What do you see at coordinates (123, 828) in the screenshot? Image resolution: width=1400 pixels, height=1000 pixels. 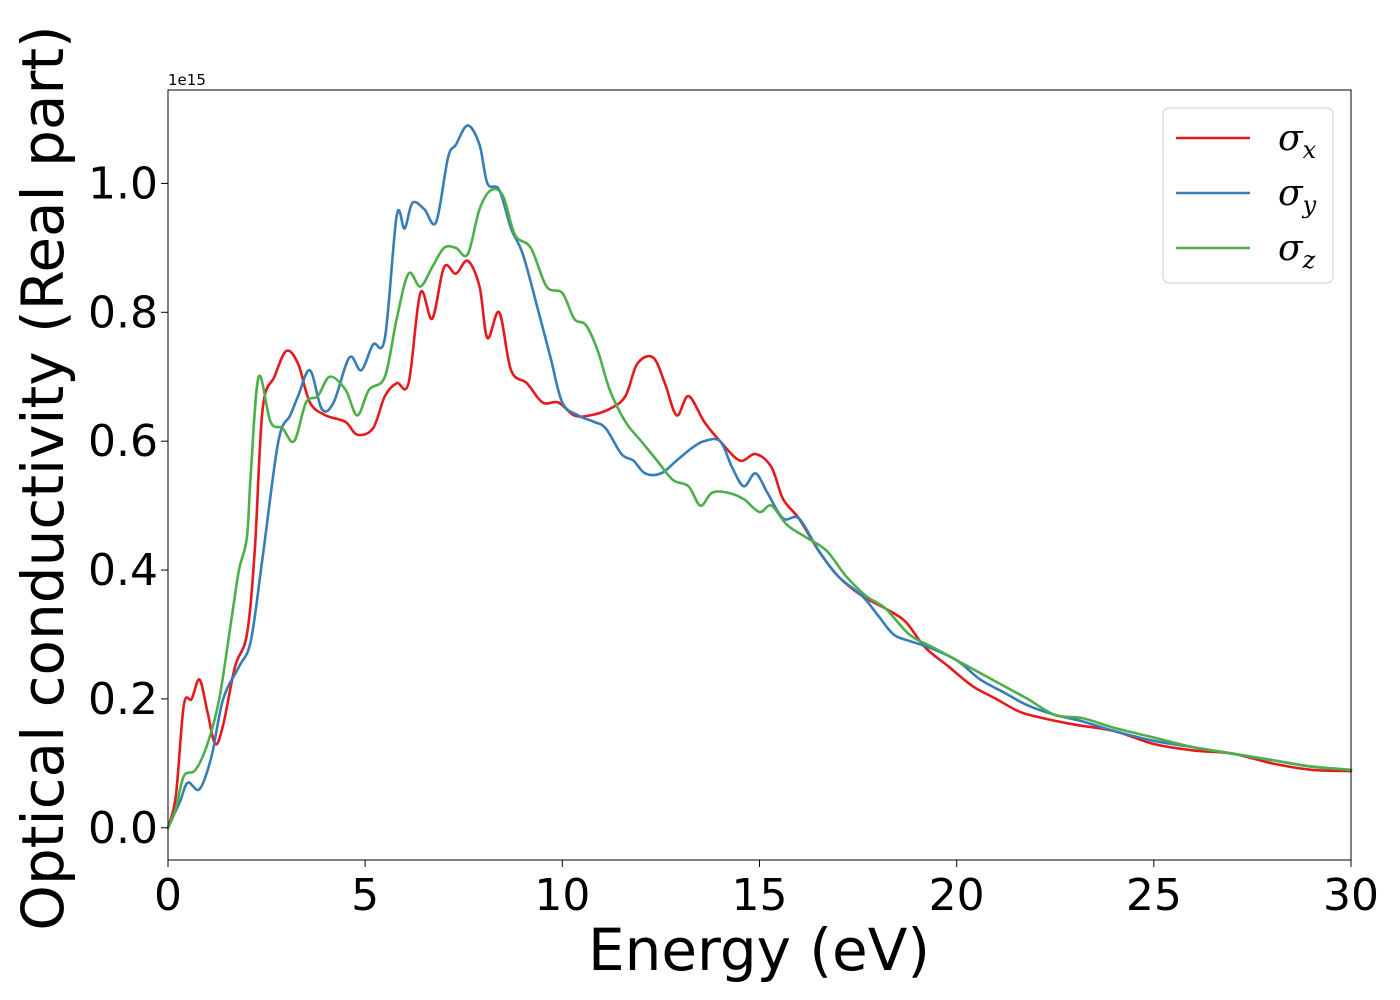 I see `y-tick-label: 0.0` at bounding box center [123, 828].